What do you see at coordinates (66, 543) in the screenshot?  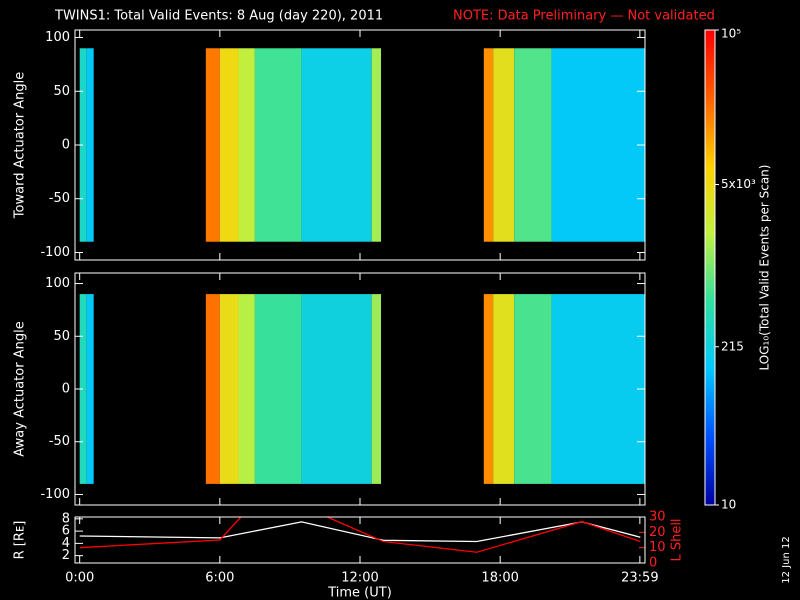 I see `y-tick-label: 4` at bounding box center [66, 543].